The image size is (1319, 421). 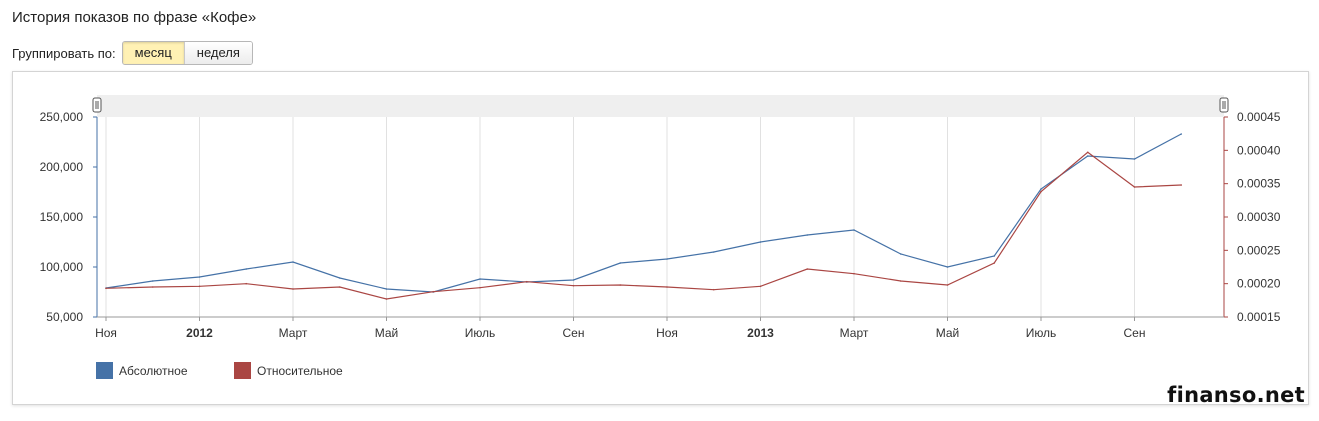 I want to click on y-right-tick-label: 0.00040, so click(x=1259, y=150).